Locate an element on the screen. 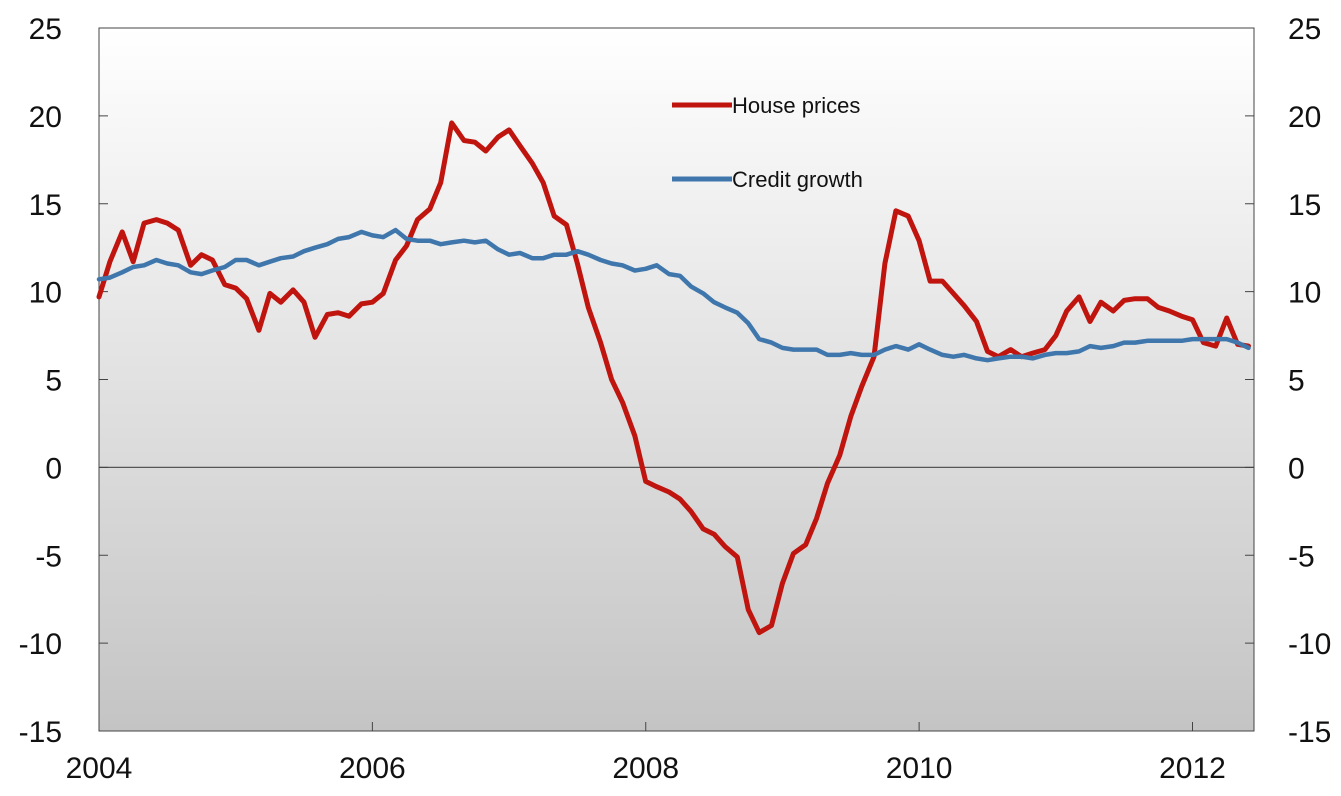 Image resolution: width=1341 pixels, height=796 pixels. legend-label-credit-growth: Credit growth is located at coordinates (797, 179).